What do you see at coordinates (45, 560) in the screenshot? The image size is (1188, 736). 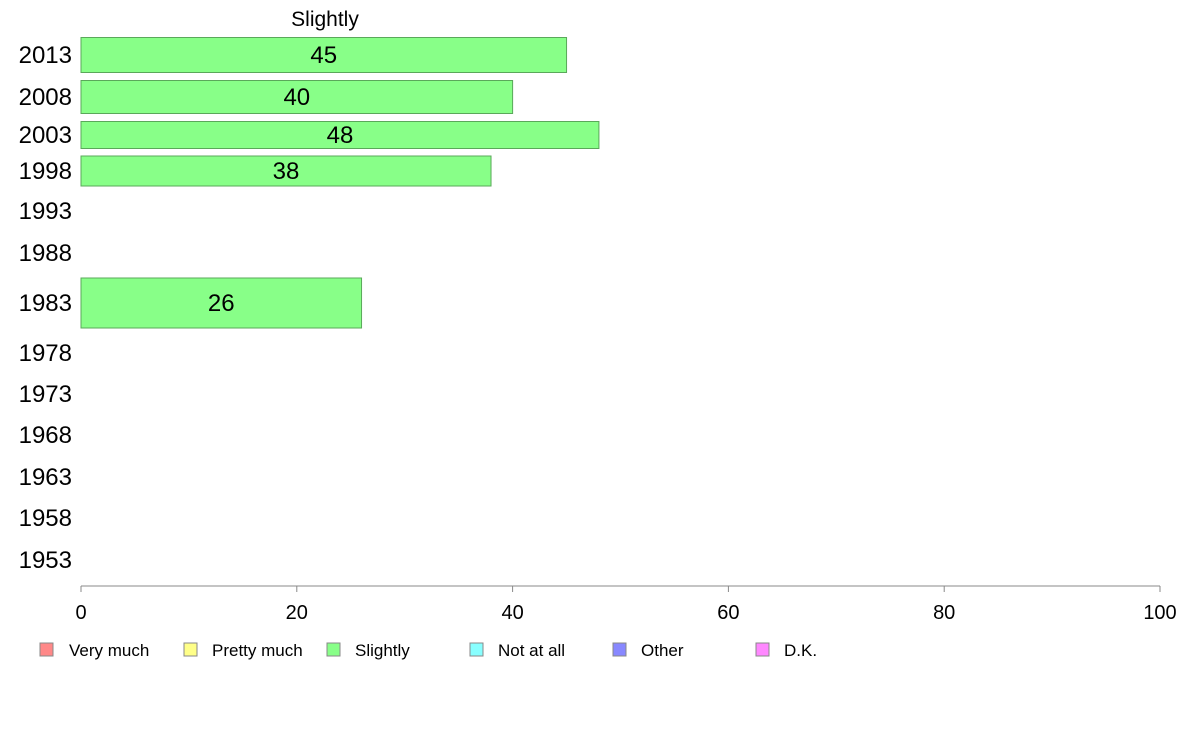 I see `category-label-1953: 1953` at bounding box center [45, 560].